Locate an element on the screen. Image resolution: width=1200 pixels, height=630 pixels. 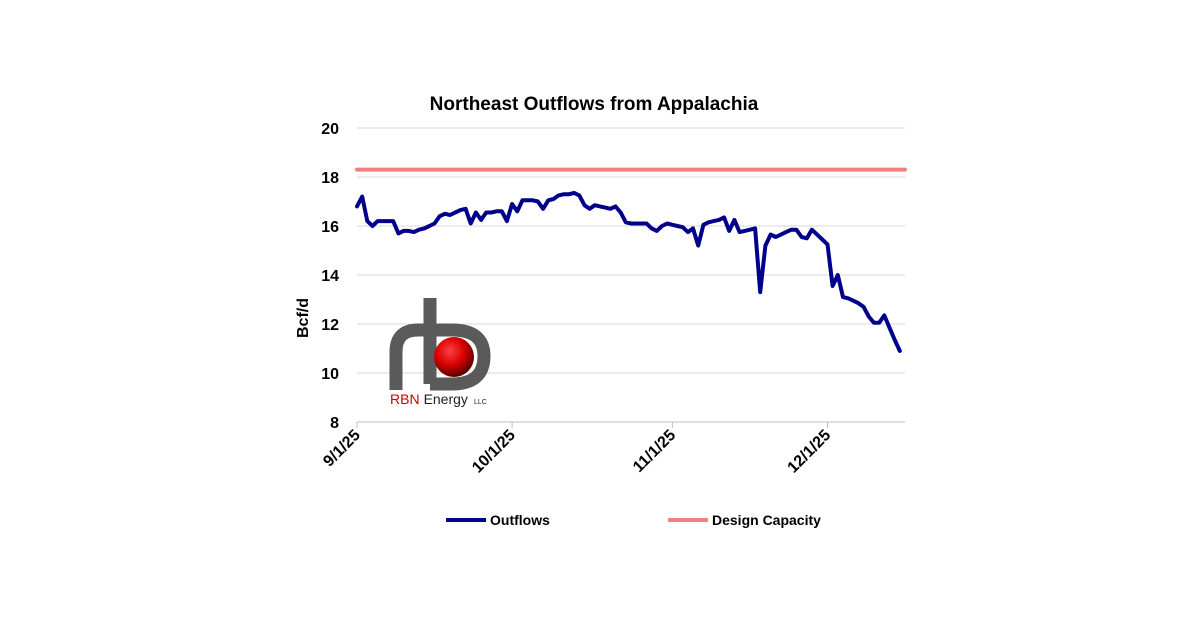
y-tick-label: 14 is located at coordinates (330, 276).